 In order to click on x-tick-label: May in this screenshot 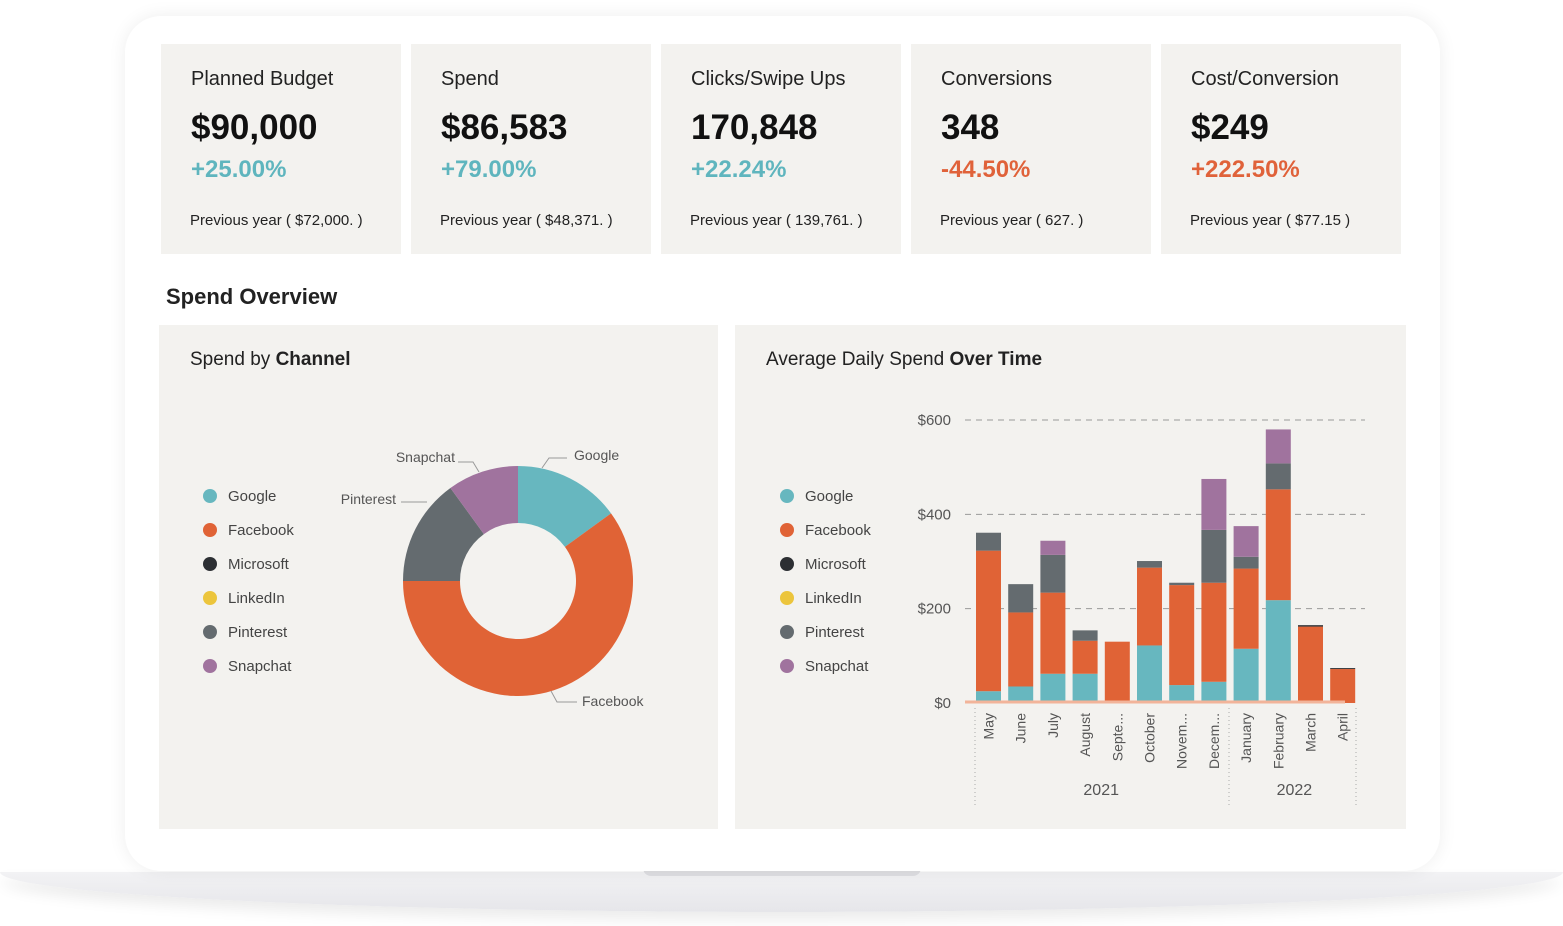, I will do `click(989, 726)`.